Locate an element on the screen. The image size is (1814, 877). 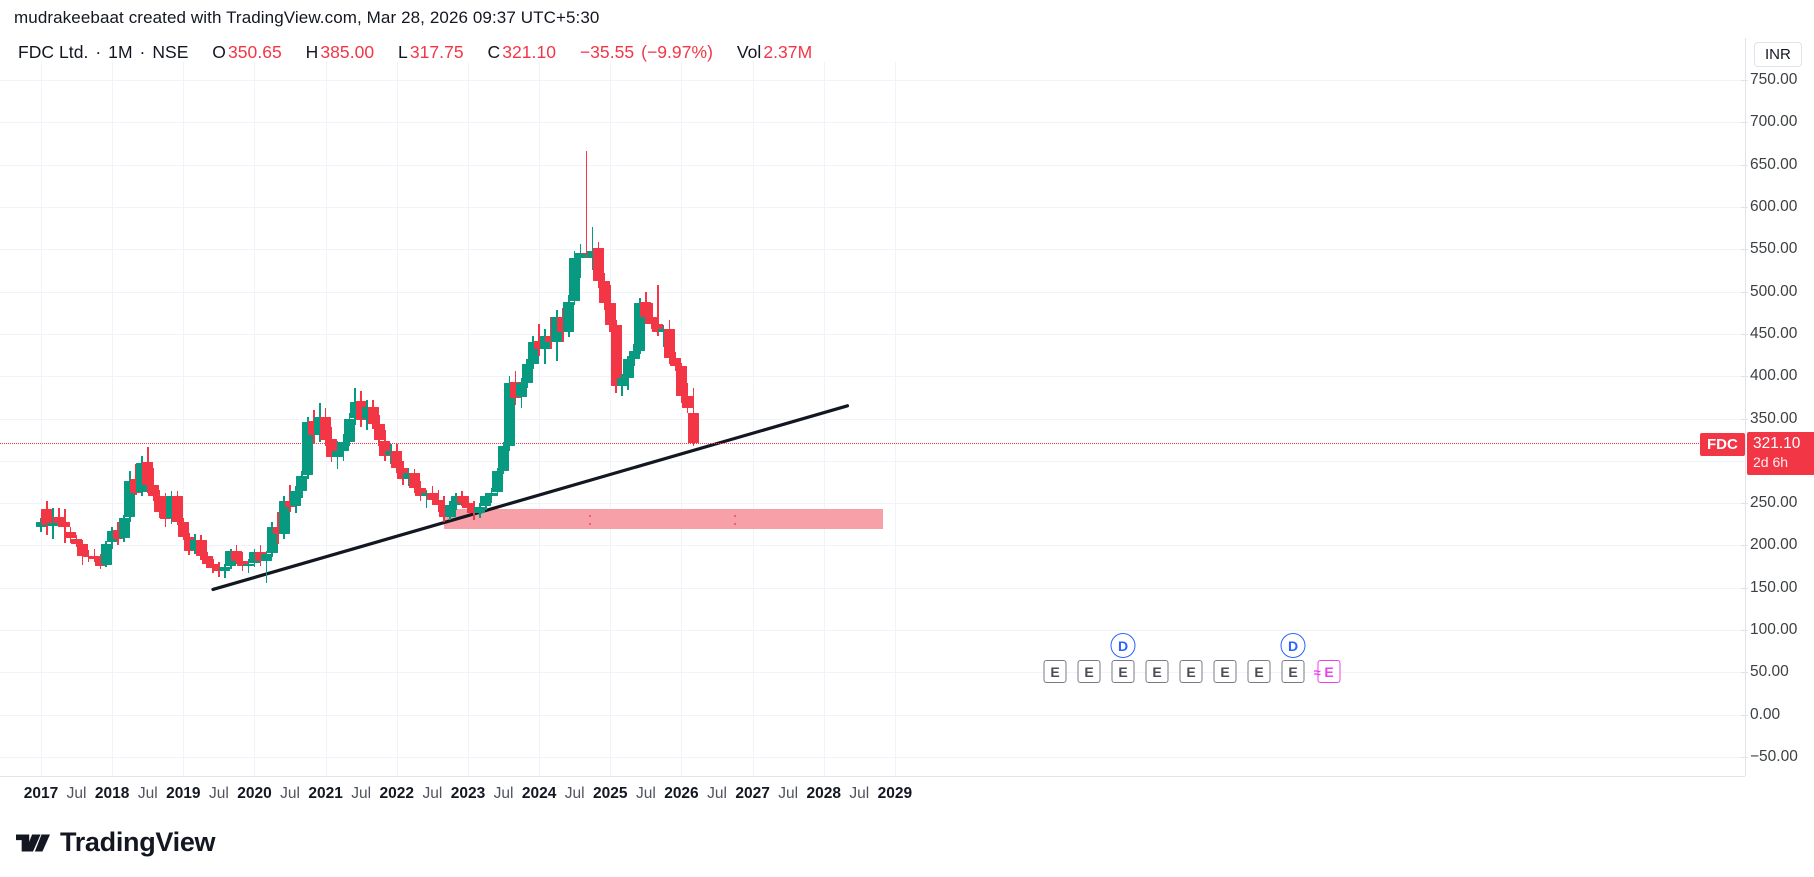
earnings-marker: E ≈ is located at coordinates (1327, 671).